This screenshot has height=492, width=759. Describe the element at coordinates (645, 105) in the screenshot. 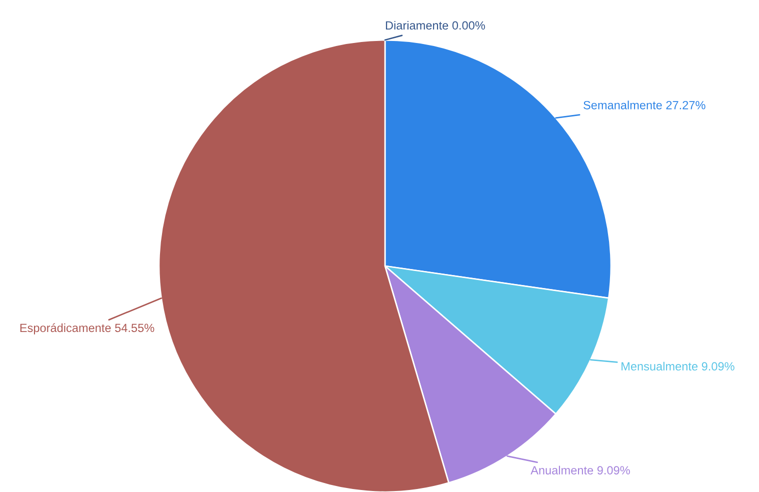

I see `slice-label: Semanalmente 27.27%` at that location.